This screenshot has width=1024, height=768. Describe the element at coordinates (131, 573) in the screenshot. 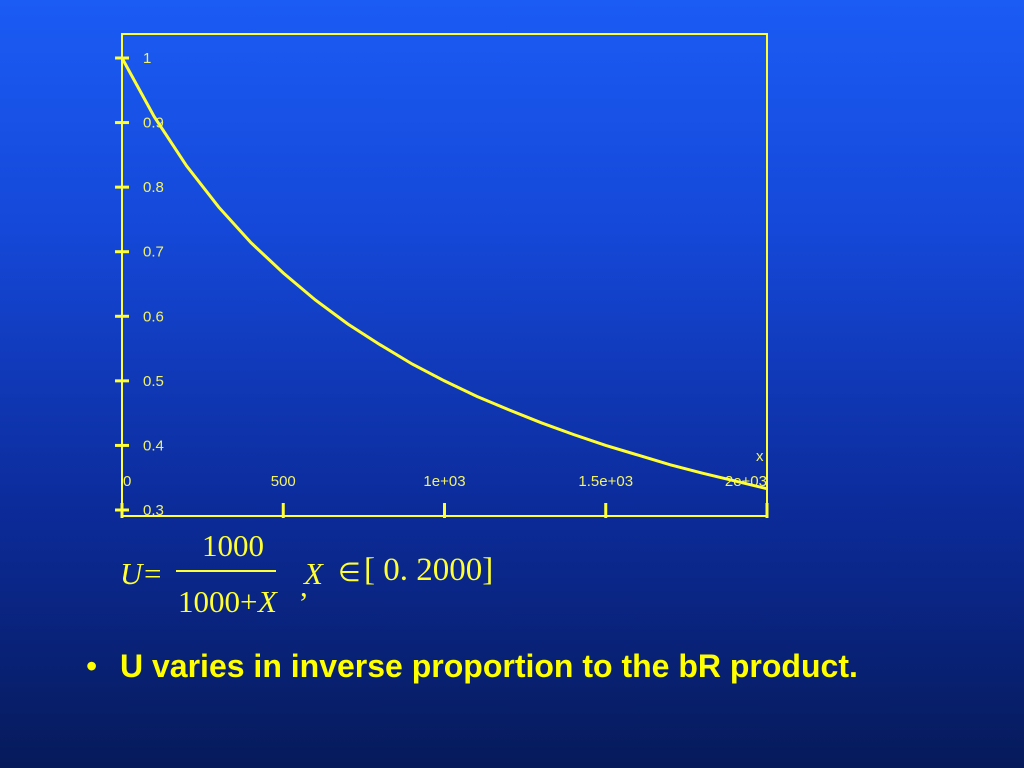

I see `formula-lhs: U` at that location.